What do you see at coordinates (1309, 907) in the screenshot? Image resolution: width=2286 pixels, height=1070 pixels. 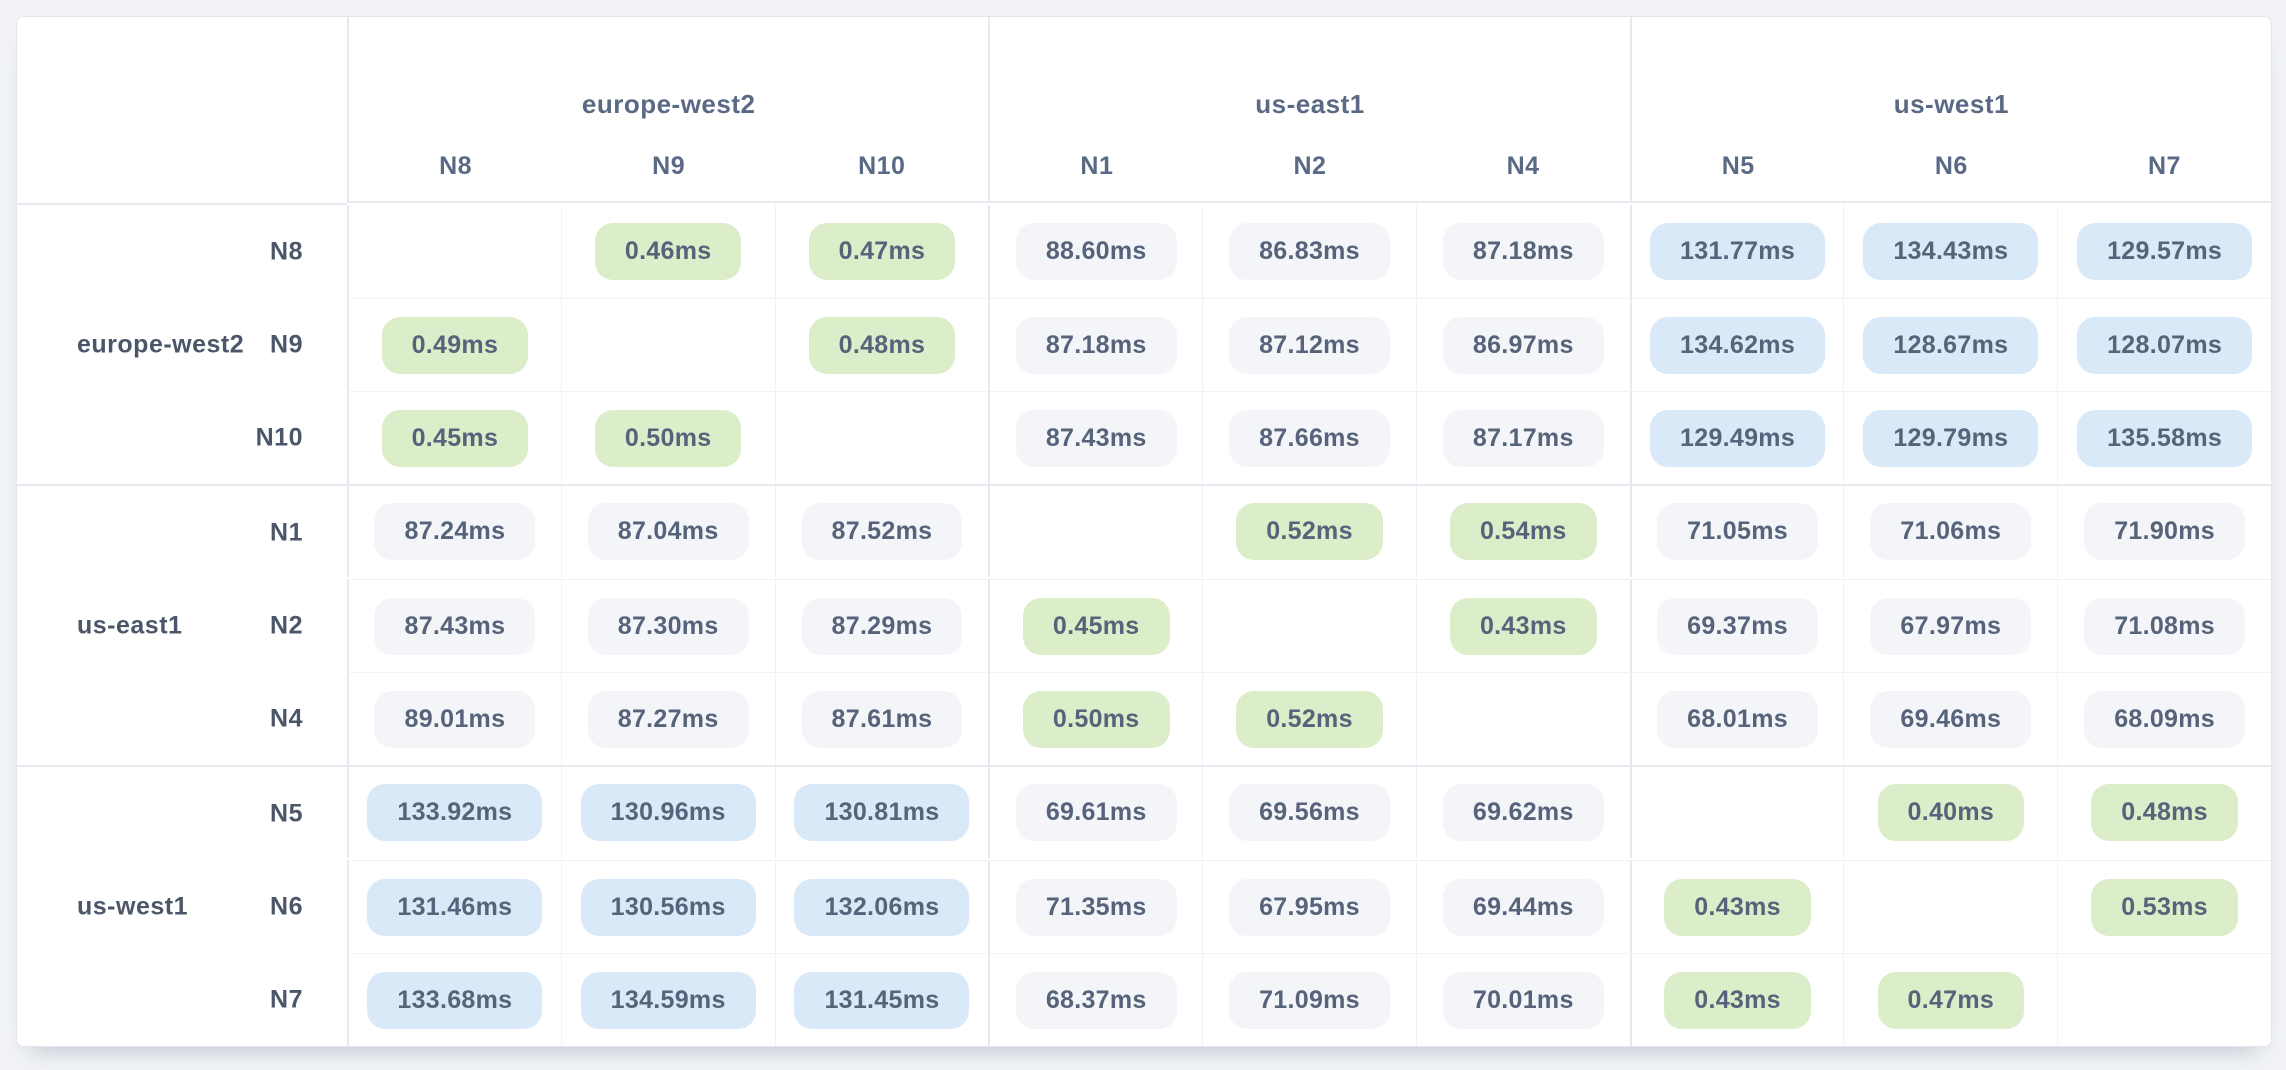 I see `latency-value-N6-N2: 67.95ms` at bounding box center [1309, 907].